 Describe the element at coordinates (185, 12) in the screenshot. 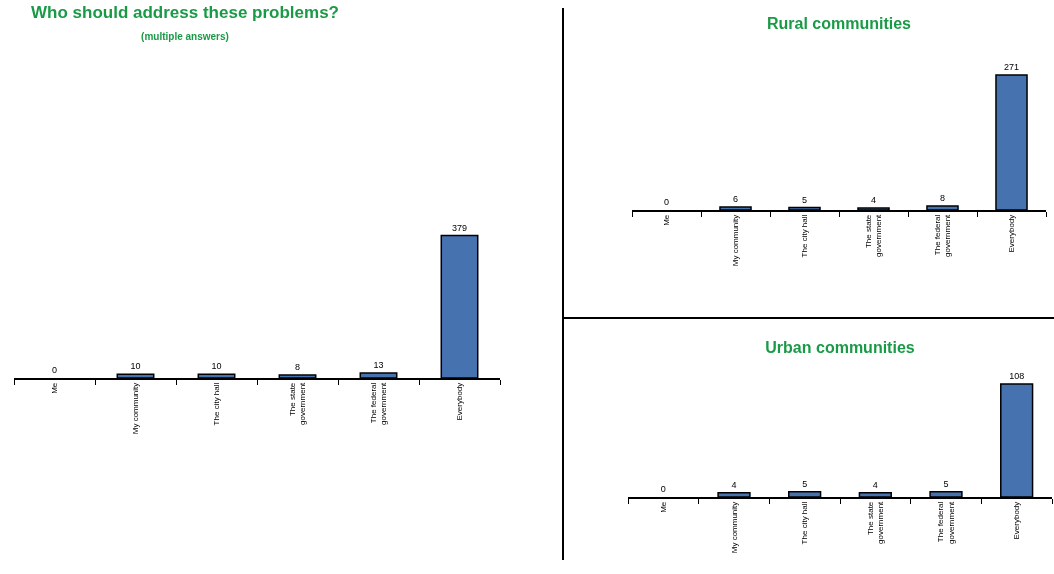

I see `chart-title: Who should address these problems?` at that location.